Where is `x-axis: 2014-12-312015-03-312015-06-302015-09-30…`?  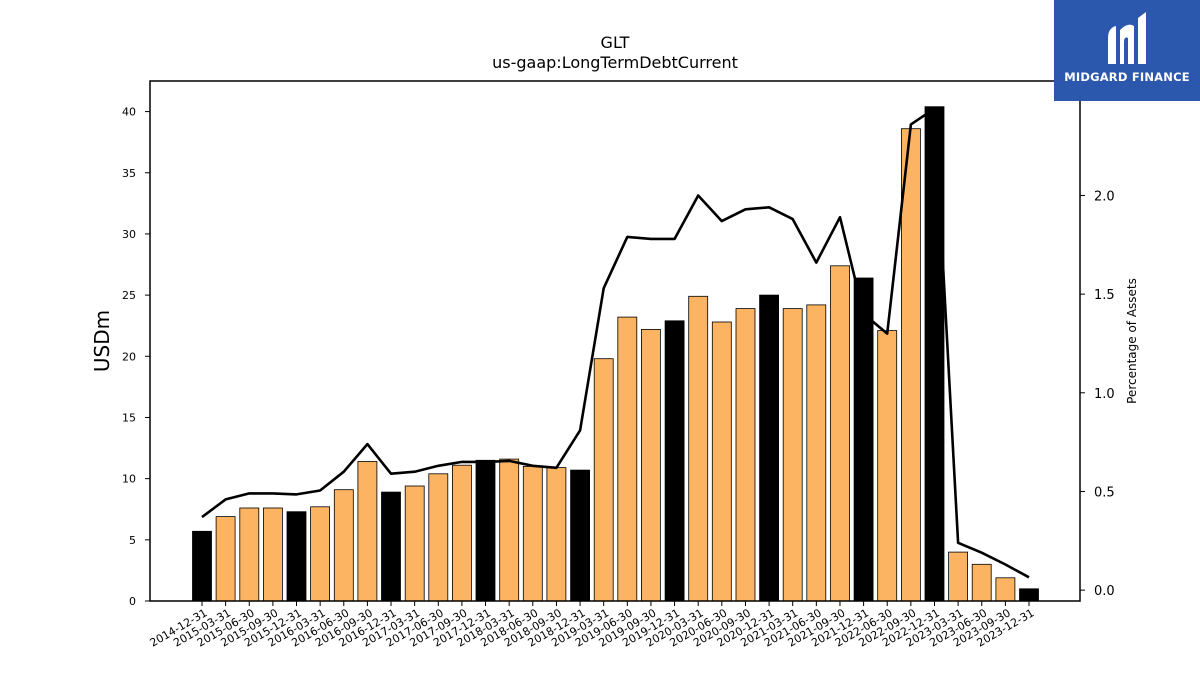
x-axis: 2014-12-312015-03-312015-06-302015-09-30… is located at coordinates (592, 625).